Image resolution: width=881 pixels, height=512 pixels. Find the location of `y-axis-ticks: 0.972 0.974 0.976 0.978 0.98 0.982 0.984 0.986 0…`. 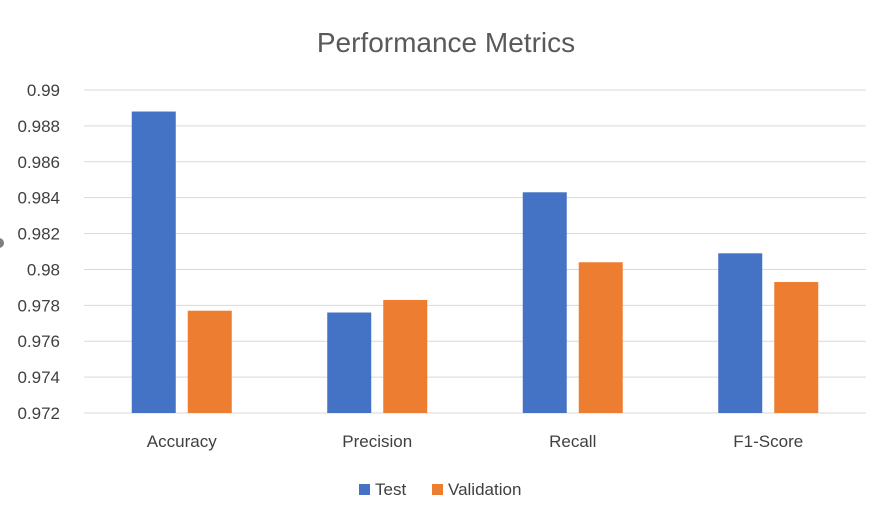

y-axis-ticks: 0.972 0.974 0.976 0.978 0.98 0.982 0.984 0.986 0… is located at coordinates (38, 252).